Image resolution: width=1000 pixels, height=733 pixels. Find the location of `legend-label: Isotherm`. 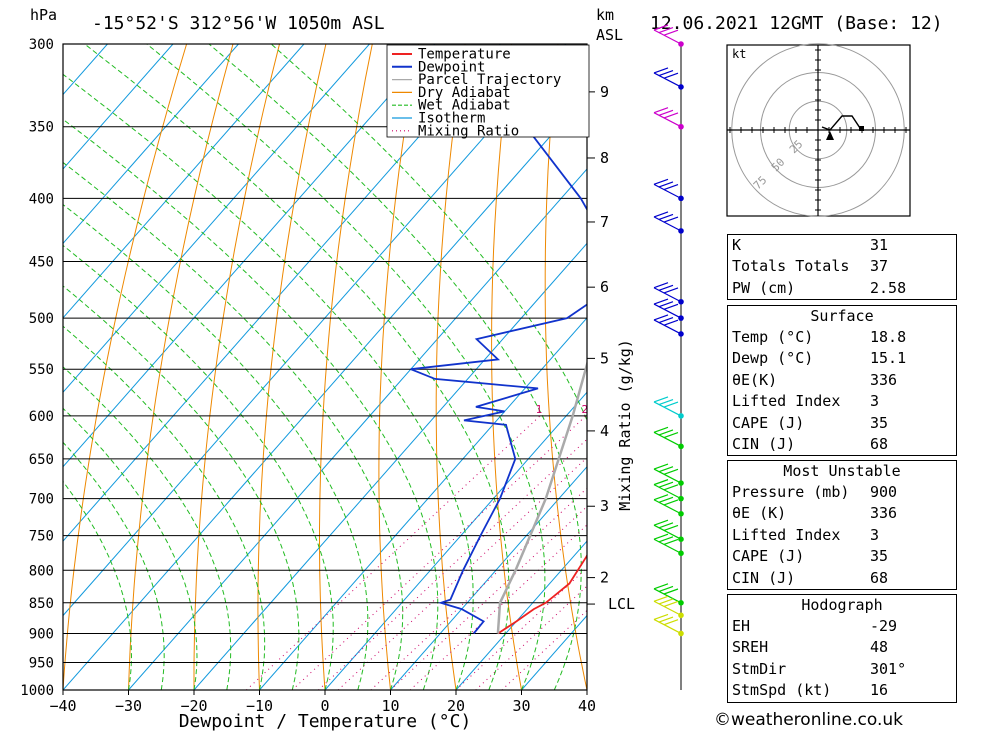

legend-label: Isotherm is located at coordinates (451, 119).